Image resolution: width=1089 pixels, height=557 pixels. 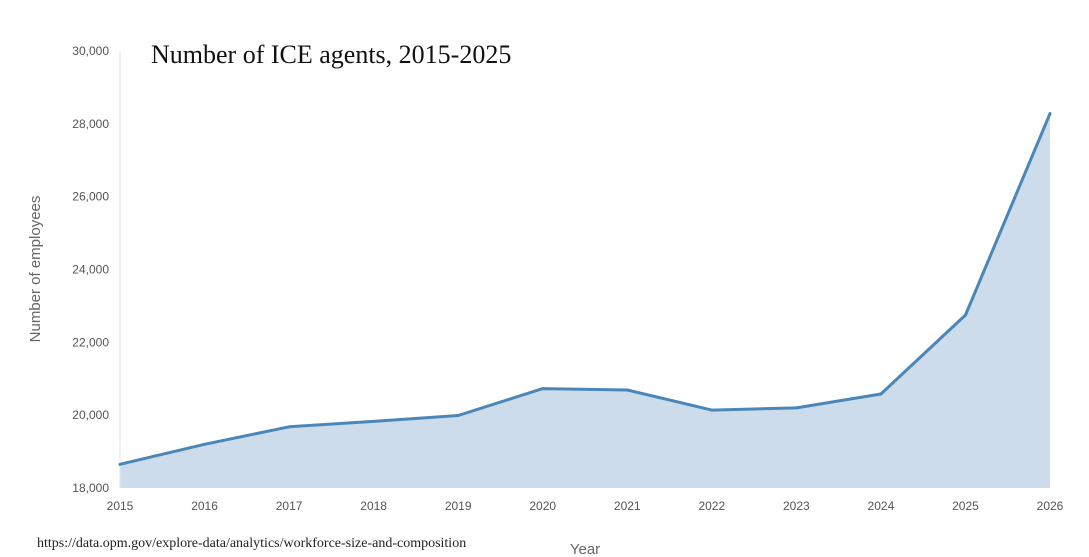 What do you see at coordinates (90, 197) in the screenshot?
I see `y-tick-label: 26,000` at bounding box center [90, 197].